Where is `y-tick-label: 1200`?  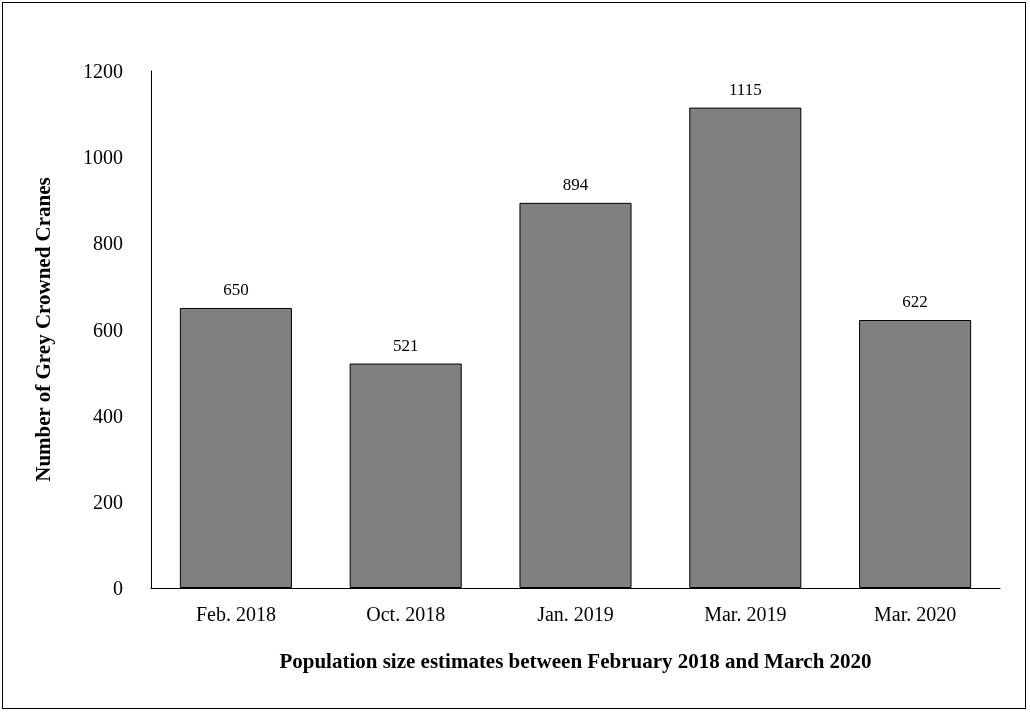
y-tick-label: 1200 is located at coordinates (103, 71).